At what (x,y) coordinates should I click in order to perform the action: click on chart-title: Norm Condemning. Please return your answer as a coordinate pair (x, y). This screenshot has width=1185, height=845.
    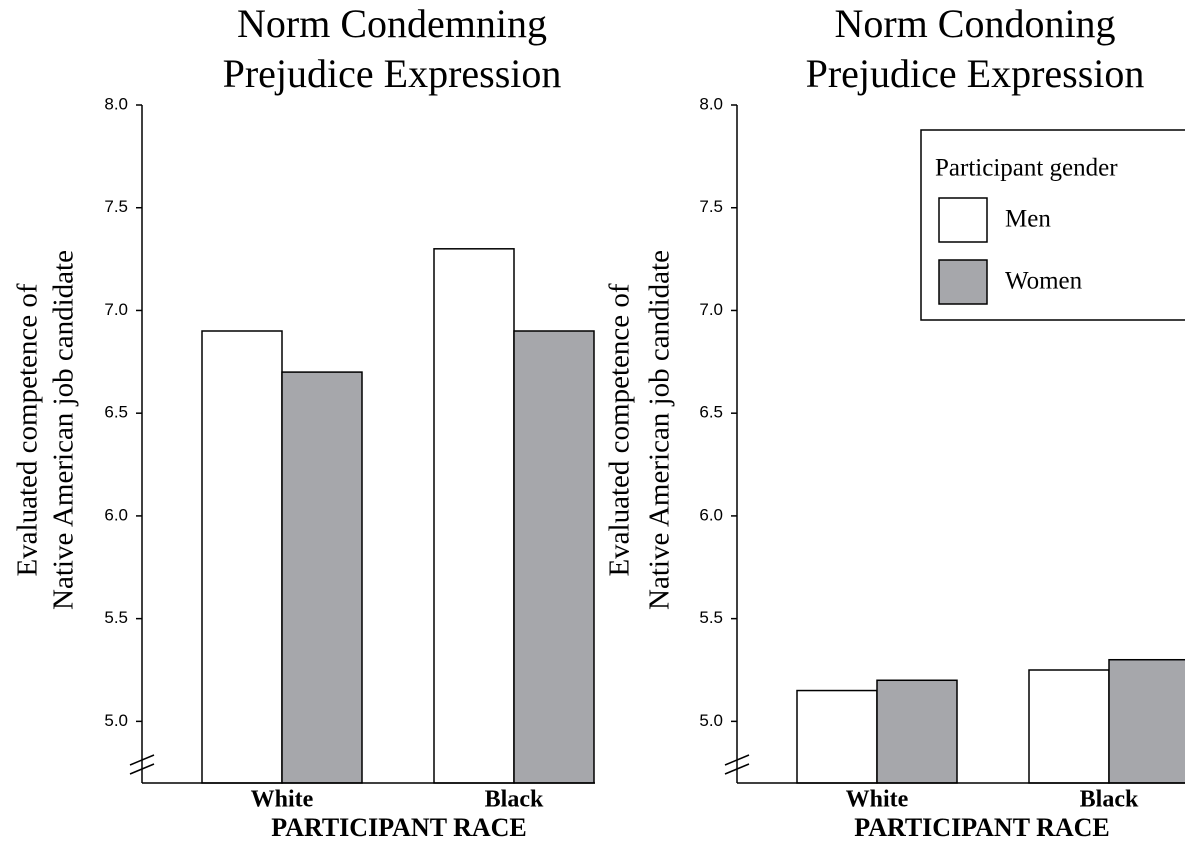
    Looking at the image, I should click on (392, 23).